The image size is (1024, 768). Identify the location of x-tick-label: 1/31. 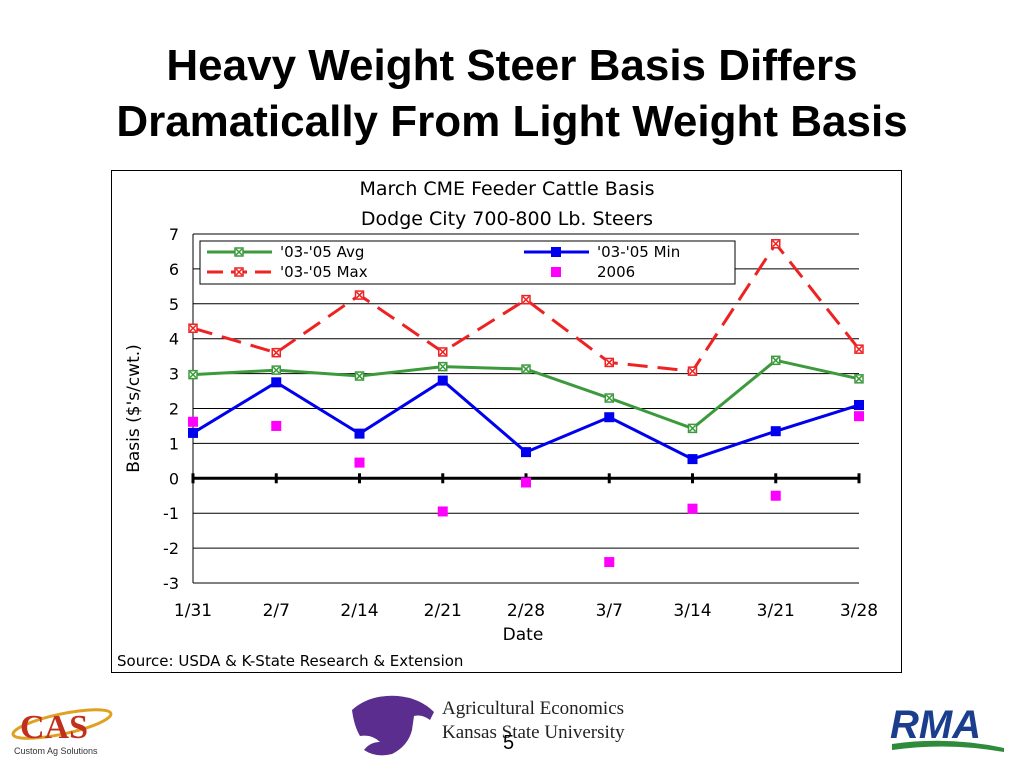
(193, 611).